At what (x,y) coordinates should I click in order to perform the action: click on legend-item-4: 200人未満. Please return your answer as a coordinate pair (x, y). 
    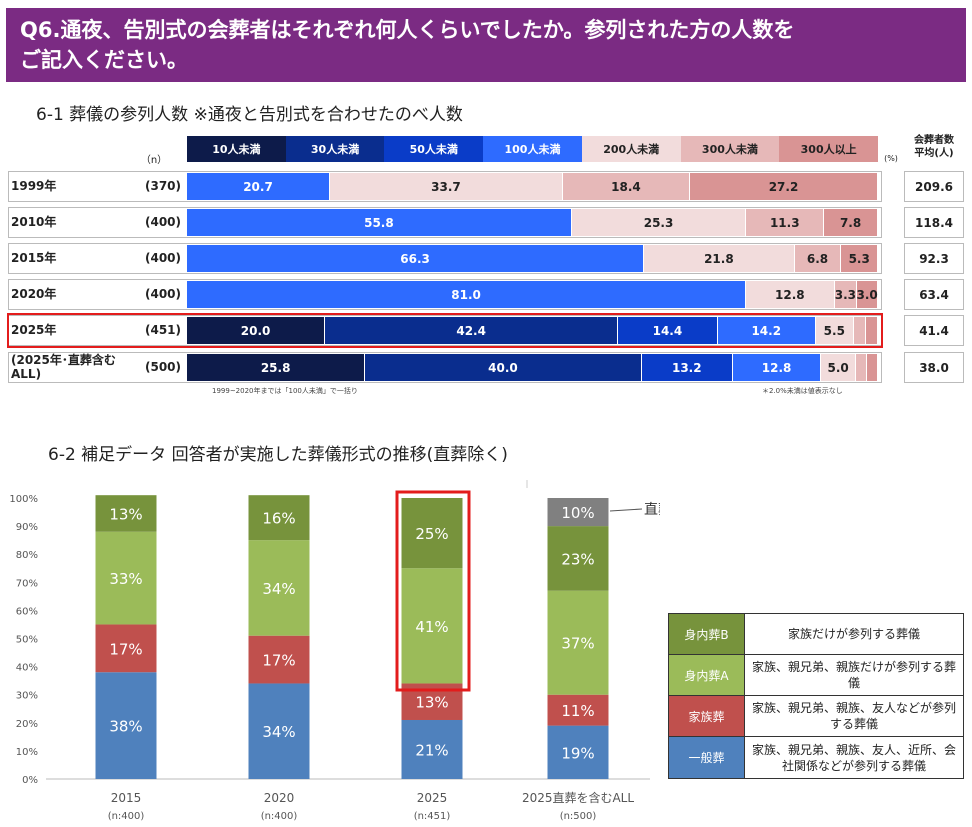
    Looking at the image, I should click on (631, 149).